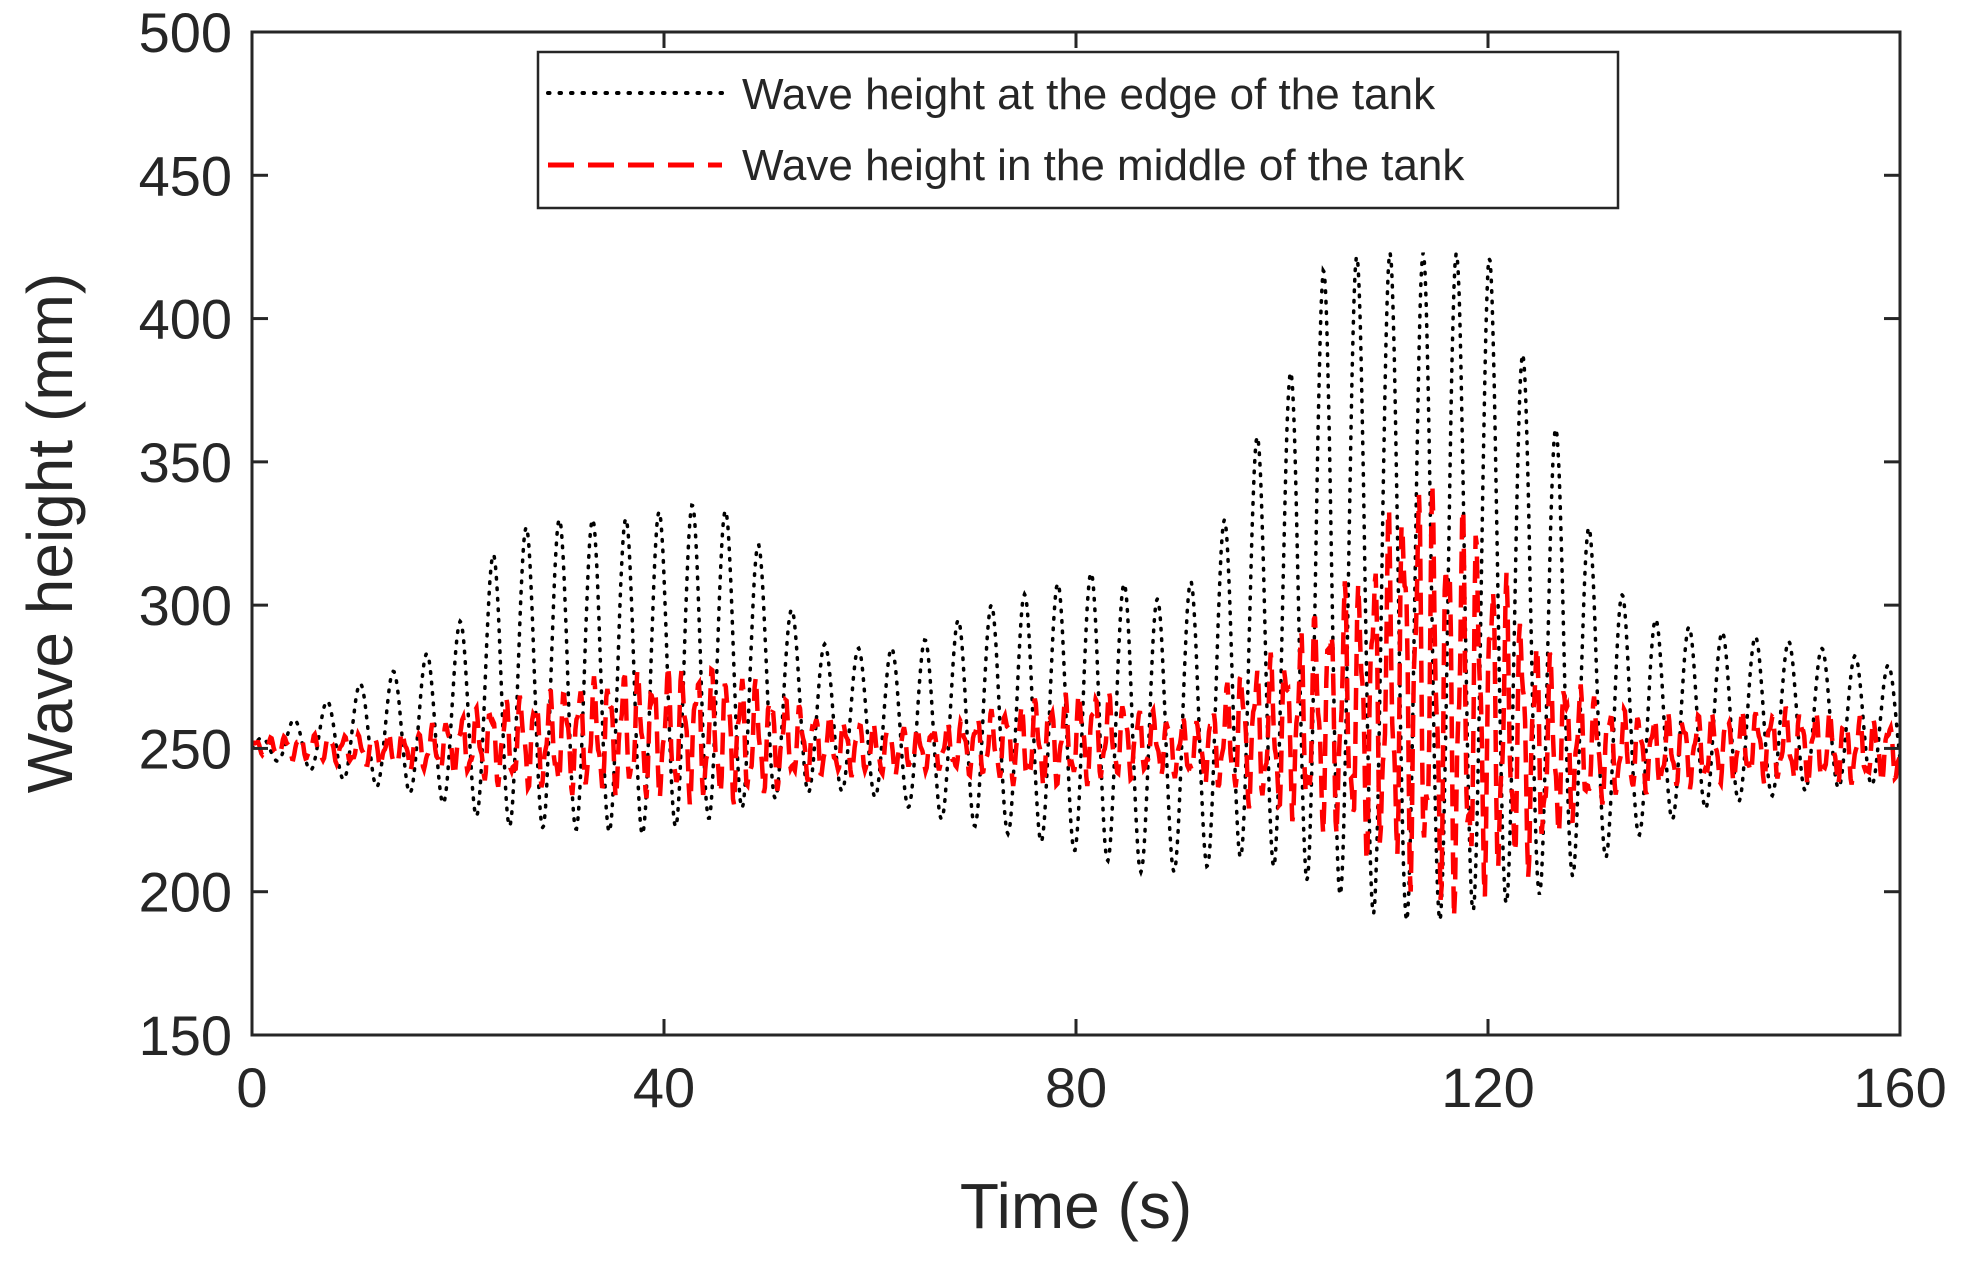 The image size is (1971, 1262). What do you see at coordinates (664, 1087) in the screenshot?
I see `x-tick-label: 40` at bounding box center [664, 1087].